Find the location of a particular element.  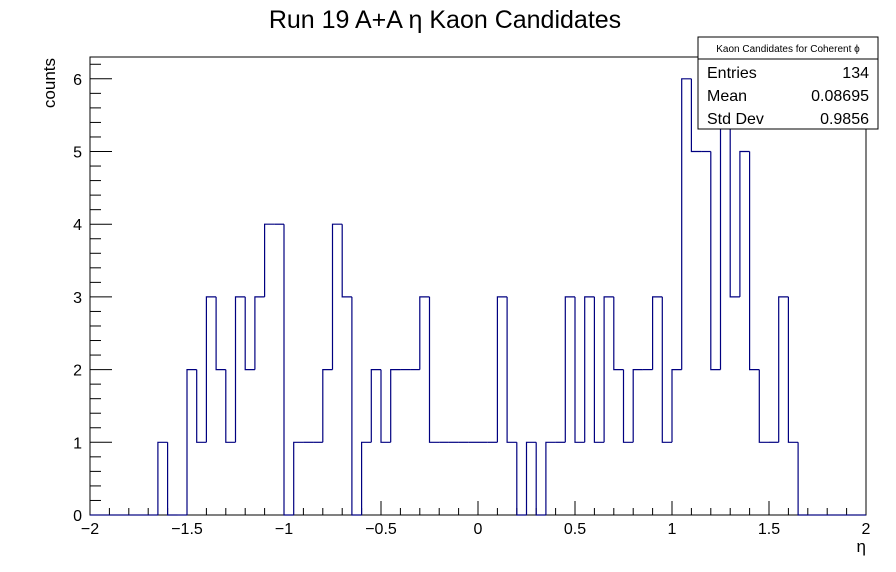

x-tick-label: 0 is located at coordinates (478, 529).